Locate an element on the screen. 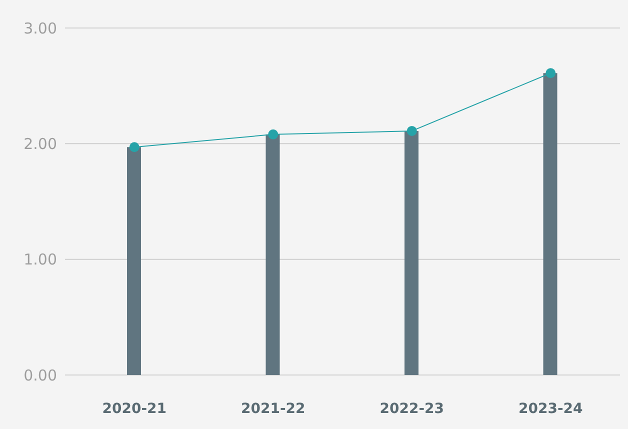  x-tick-label: 2020-21 is located at coordinates (134, 408).